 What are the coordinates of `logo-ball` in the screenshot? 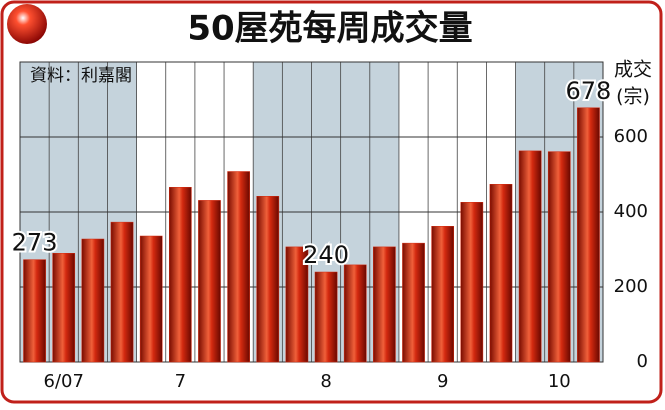 It's located at (27, 24).